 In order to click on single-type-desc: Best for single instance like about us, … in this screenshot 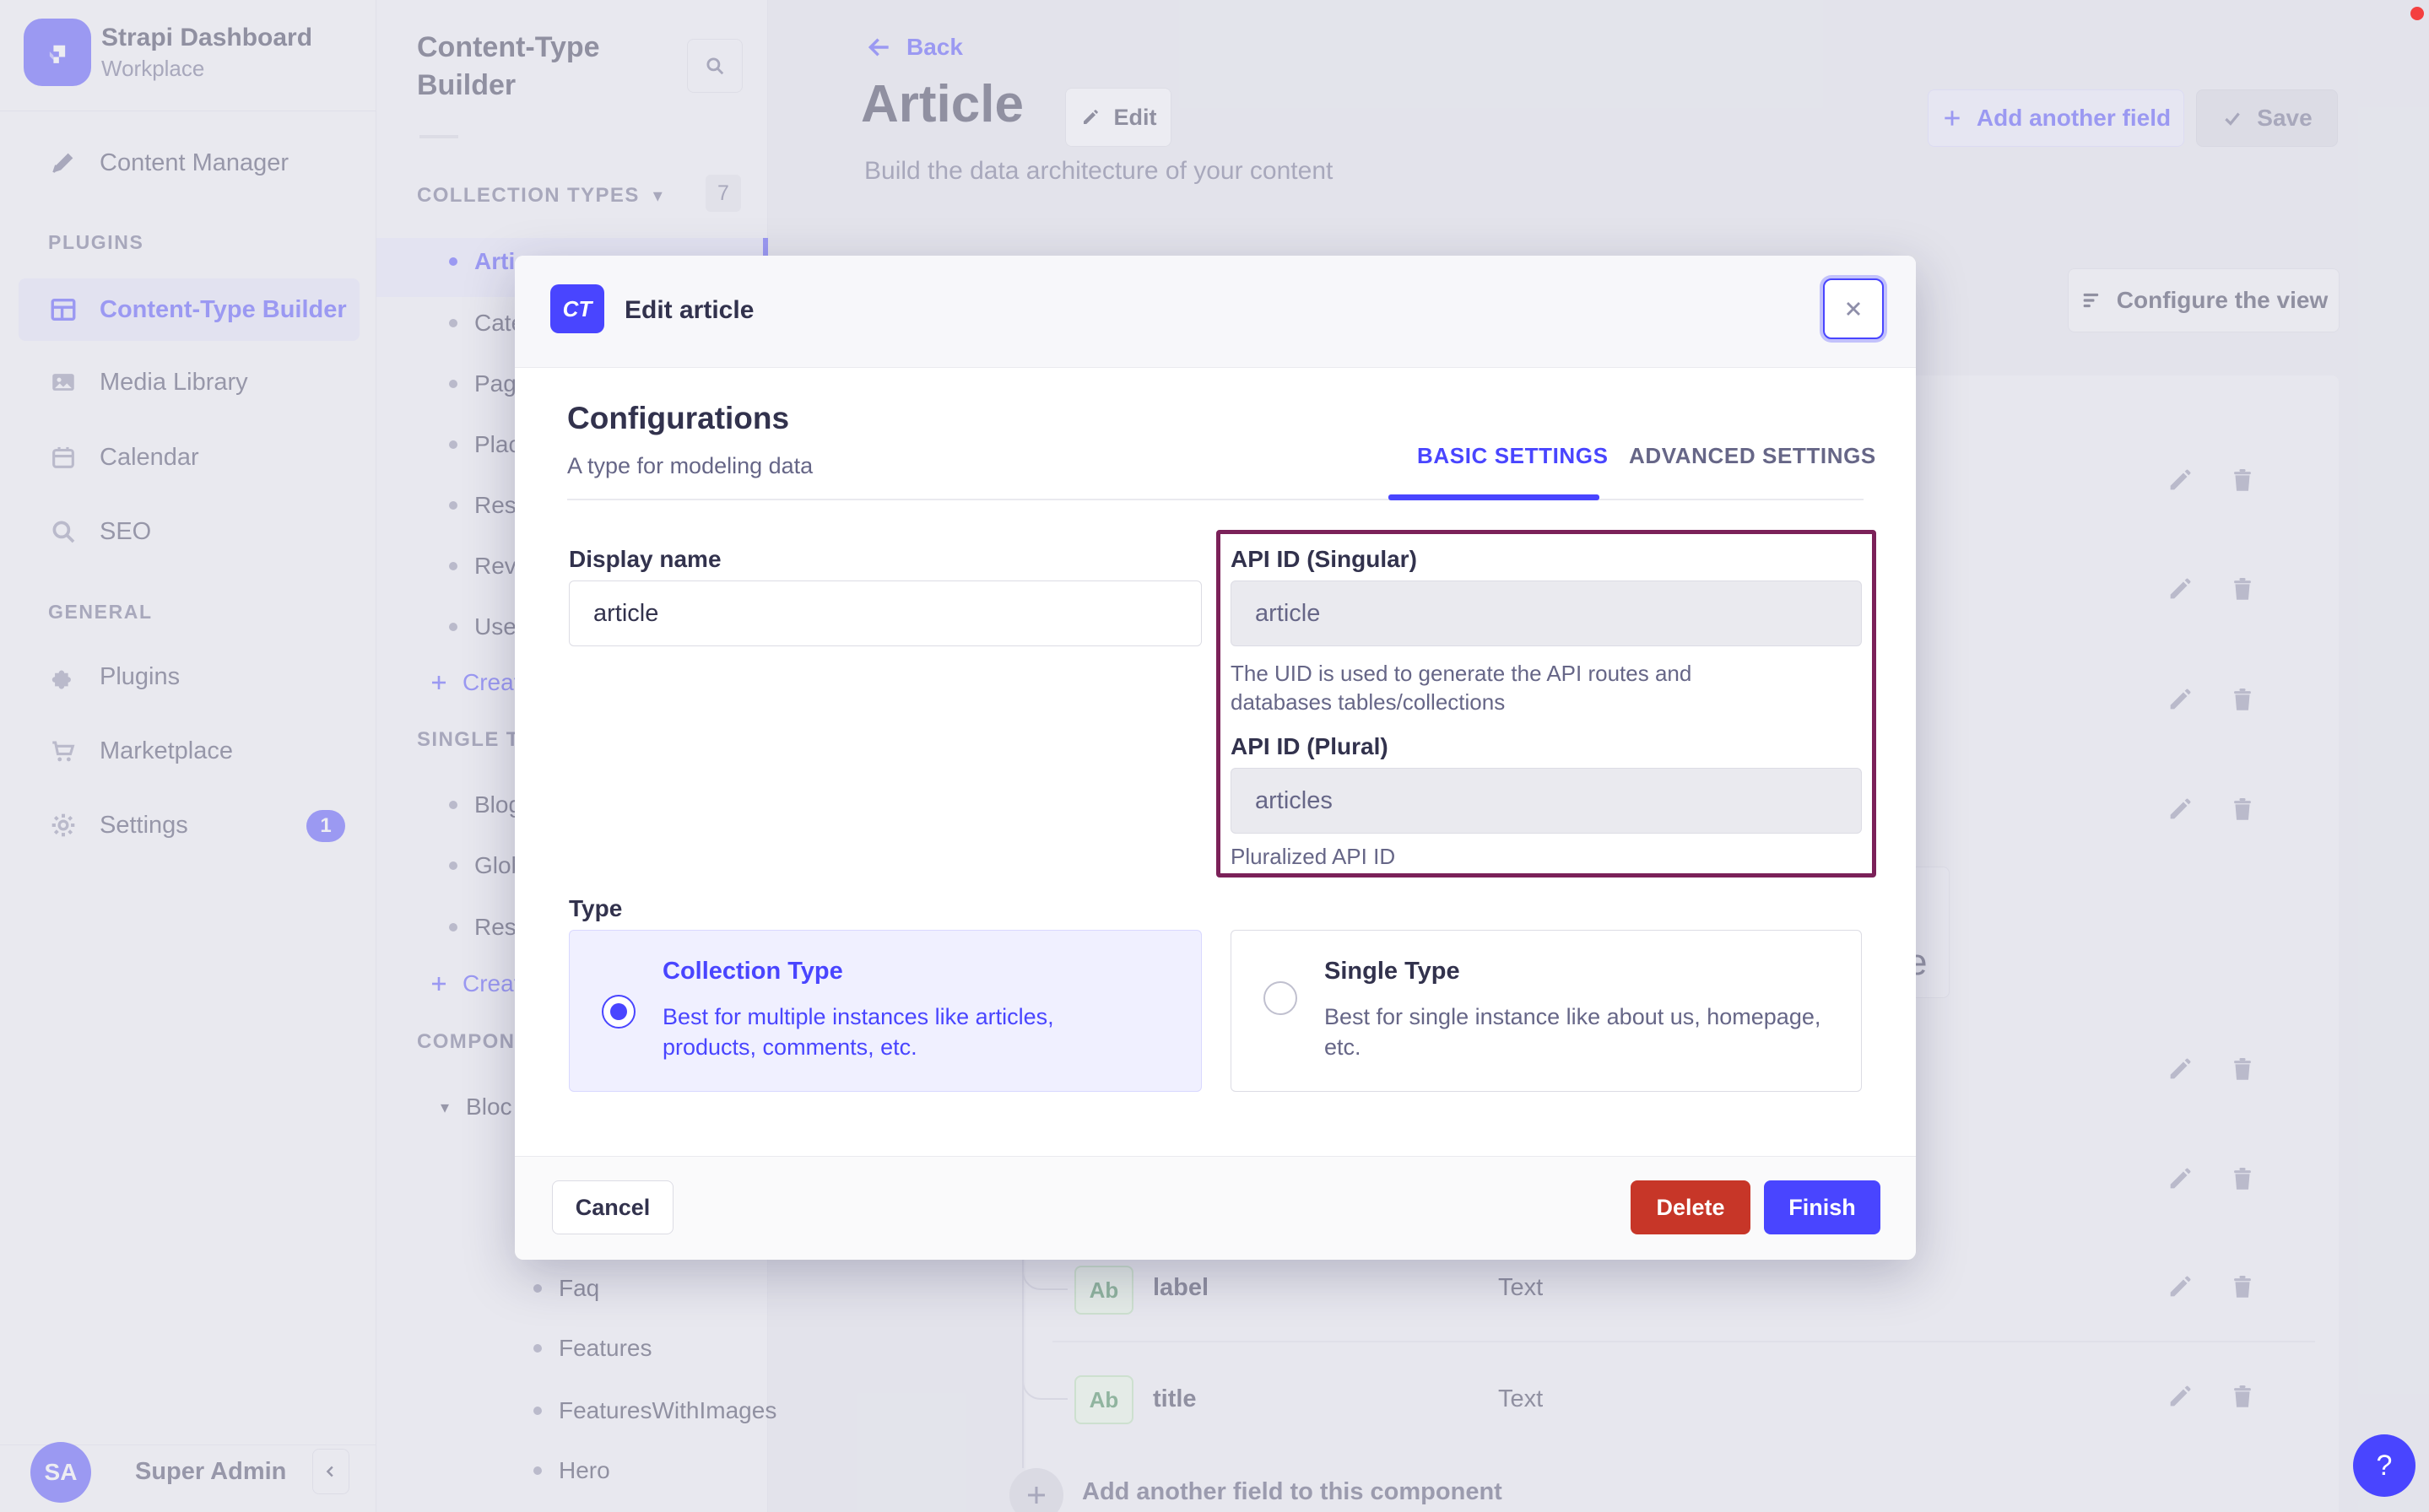, I will do `click(1572, 1032)`.